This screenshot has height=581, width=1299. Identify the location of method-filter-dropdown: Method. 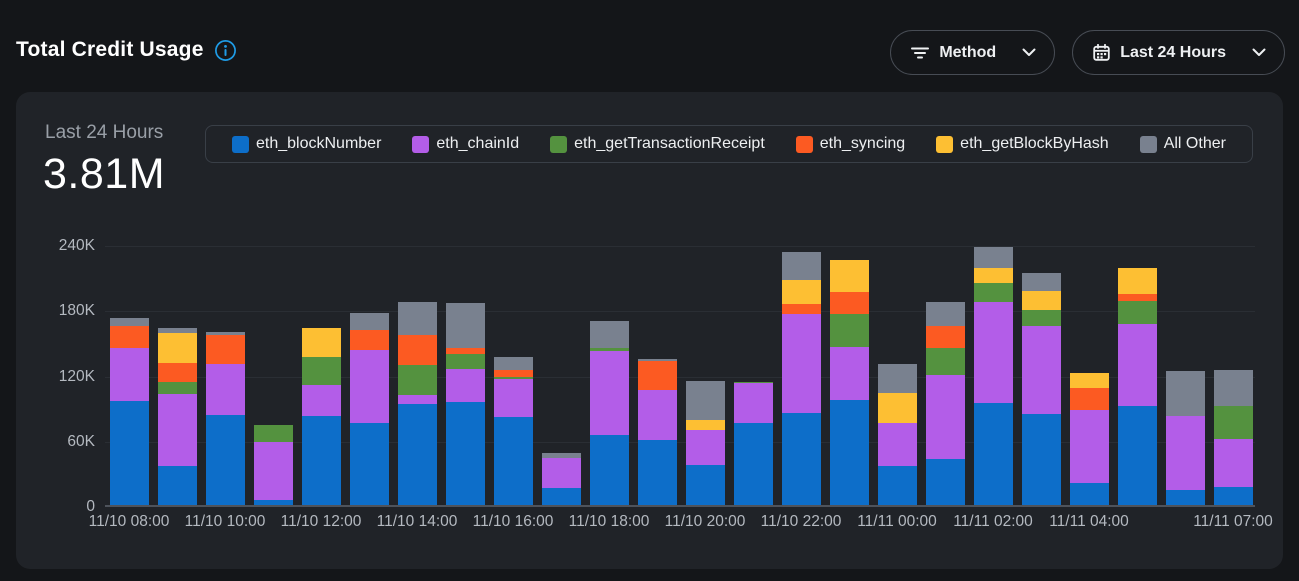
(973, 52).